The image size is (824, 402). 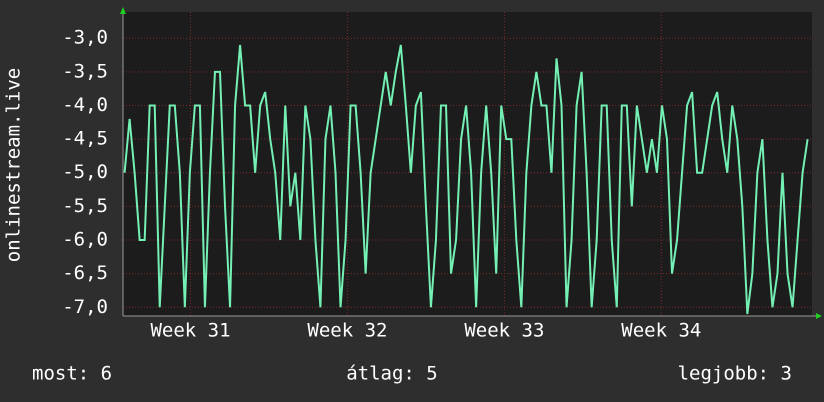 I want to click on y-tick-label: -6,0, so click(x=85, y=240).